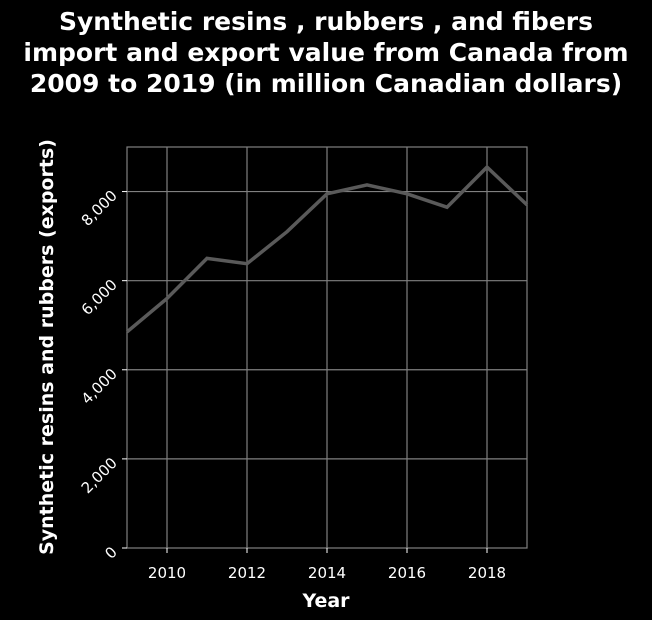  I want to click on y-axis-label: Synthetic resins and rubbers (exports), so click(47, 347).